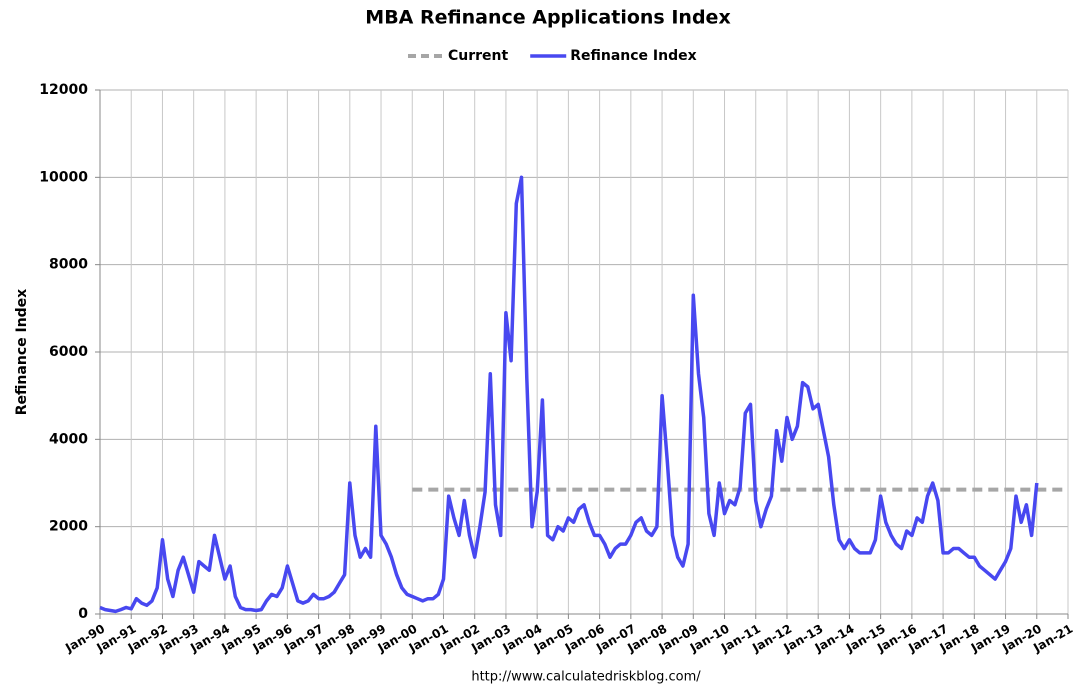  Describe the element at coordinates (63, 90) in the screenshot. I see `y-tick-label: 12000` at that location.